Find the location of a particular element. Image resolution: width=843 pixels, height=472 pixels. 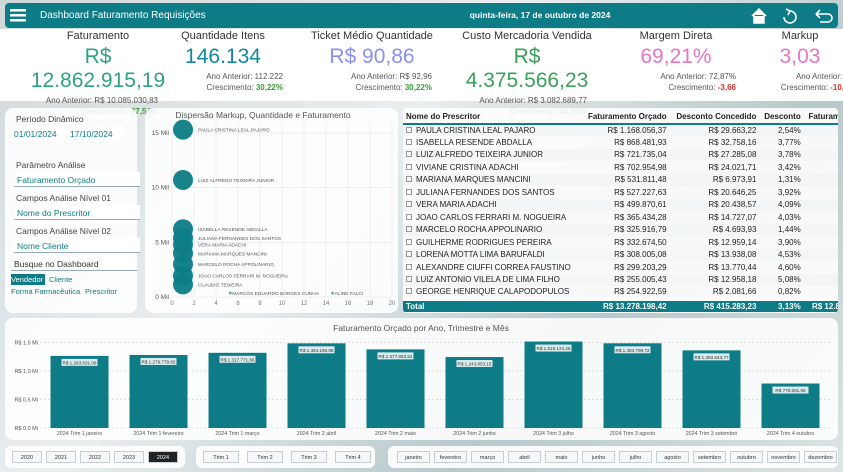

kpi-value: 69,21% is located at coordinates (676, 56).